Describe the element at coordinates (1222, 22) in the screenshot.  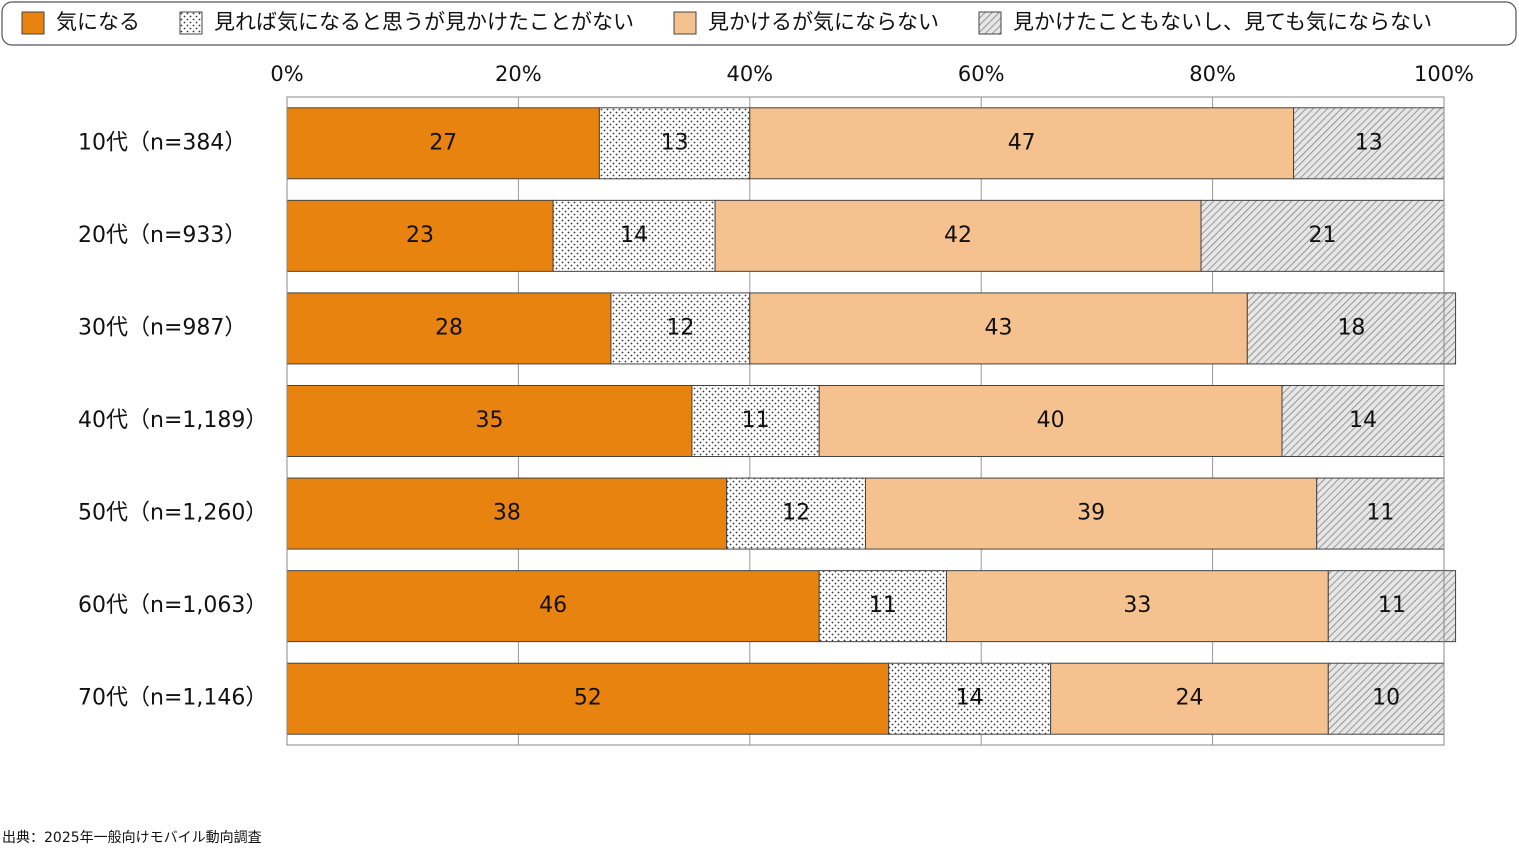
I see `legend-label: 見かけたこともないし、見ても気にならない` at that location.